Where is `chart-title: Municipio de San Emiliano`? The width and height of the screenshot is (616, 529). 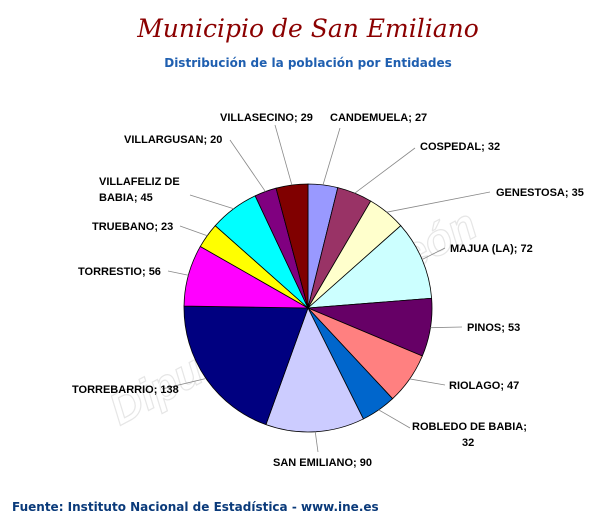
chart-title: Municipio de San Emiliano is located at coordinates (308, 28).